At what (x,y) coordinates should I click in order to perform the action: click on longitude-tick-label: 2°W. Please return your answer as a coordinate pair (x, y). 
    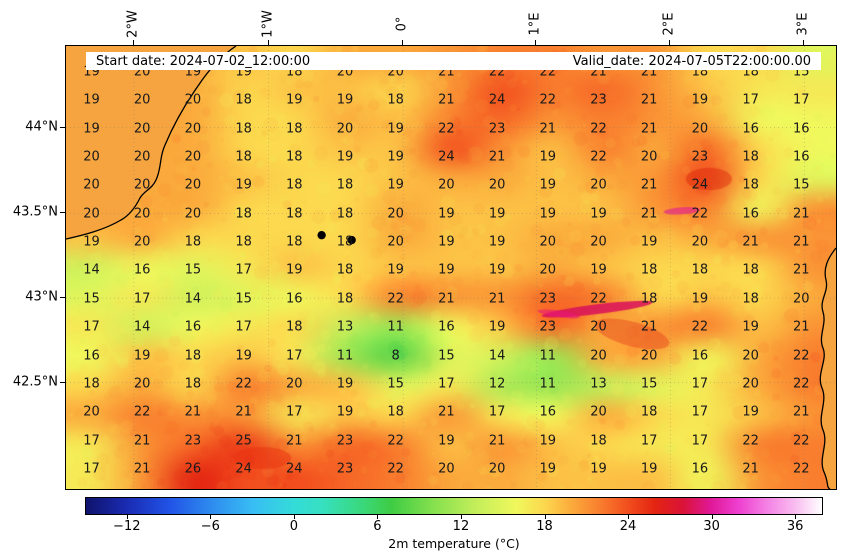
    Looking at the image, I should click on (133, 24).